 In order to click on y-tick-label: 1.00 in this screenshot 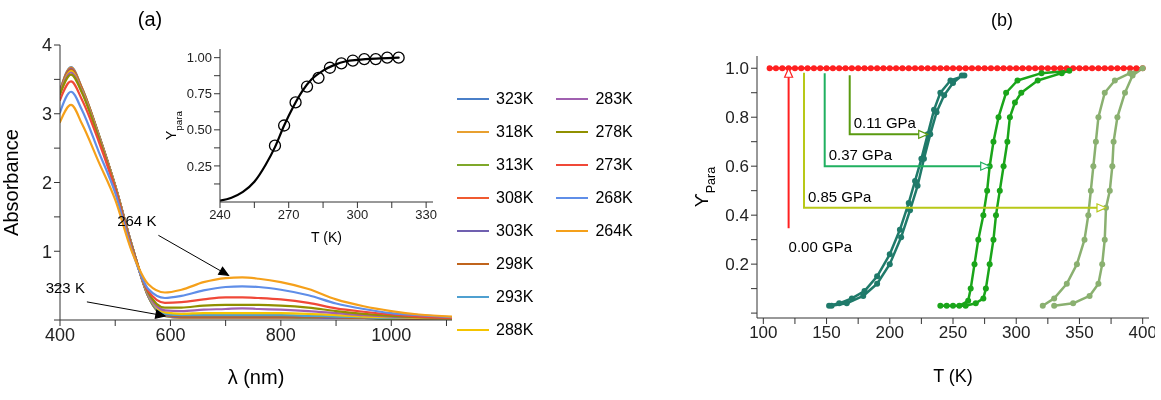, I will do `click(199, 58)`.